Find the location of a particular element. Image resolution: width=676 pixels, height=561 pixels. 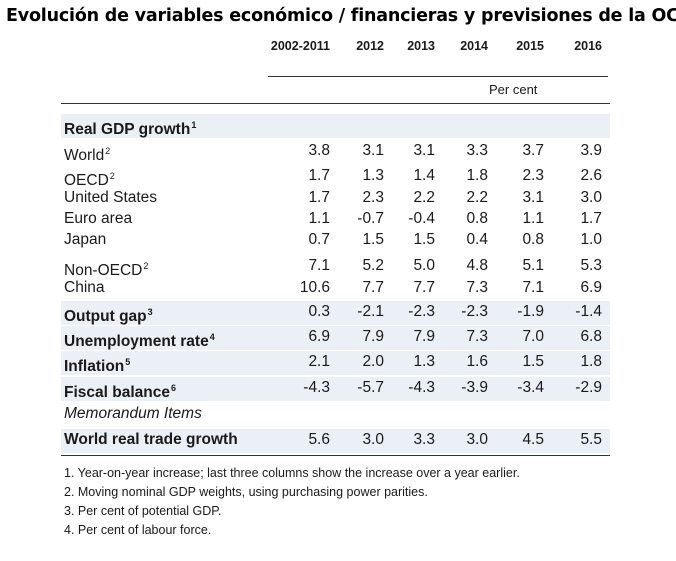

row-label: Non-OECD2 is located at coordinates (106, 270).